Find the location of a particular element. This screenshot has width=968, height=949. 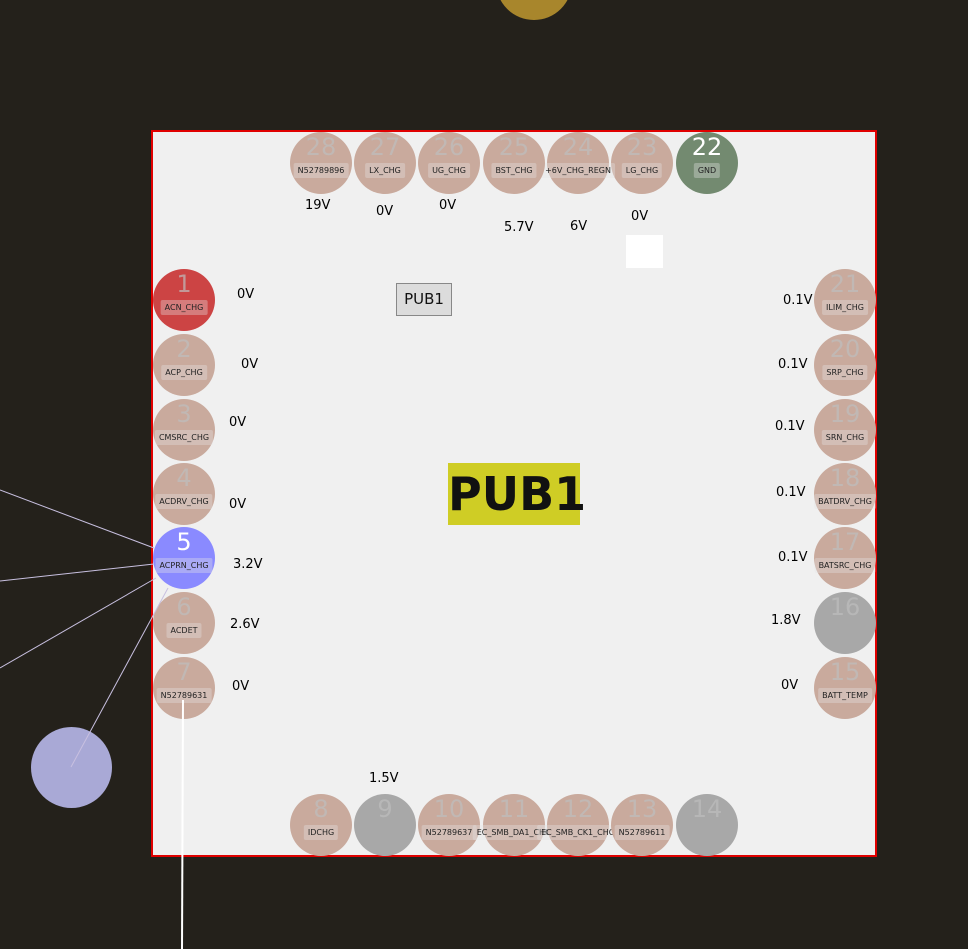

pin-number: 22 is located at coordinates (707, 147).